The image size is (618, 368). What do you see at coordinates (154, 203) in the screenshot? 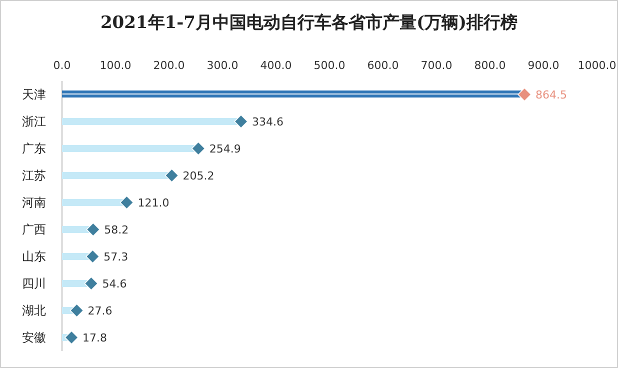
I see `data-label: 121.0` at bounding box center [154, 203].